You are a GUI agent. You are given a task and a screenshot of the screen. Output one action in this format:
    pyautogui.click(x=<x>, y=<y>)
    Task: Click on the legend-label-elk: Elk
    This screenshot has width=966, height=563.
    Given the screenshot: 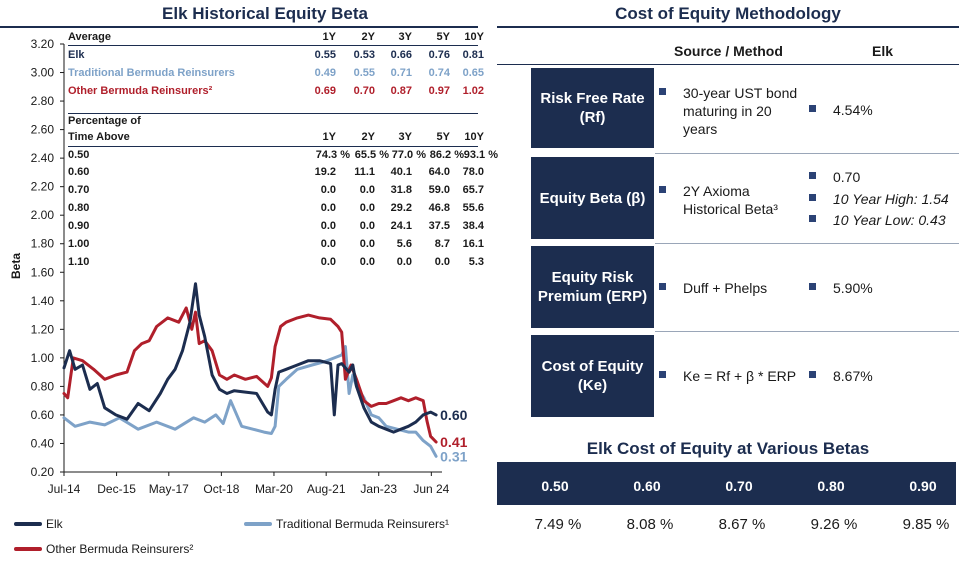 What is the action you would take?
    pyautogui.click(x=54, y=524)
    